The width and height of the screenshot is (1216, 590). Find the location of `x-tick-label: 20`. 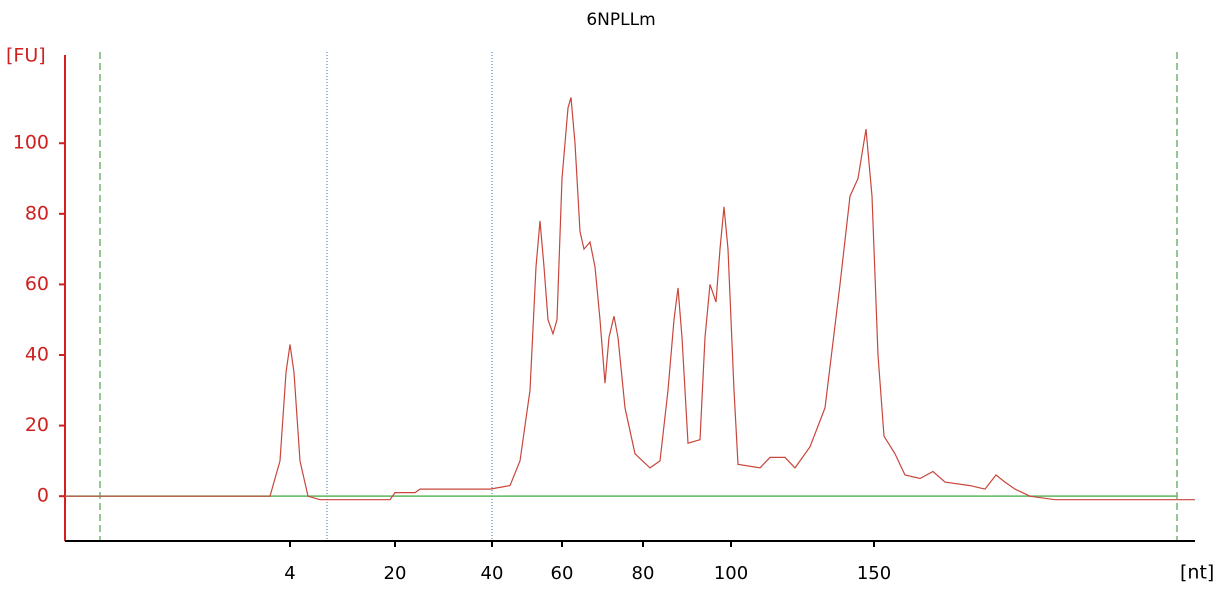

x-tick-label: 20 is located at coordinates (395, 573).